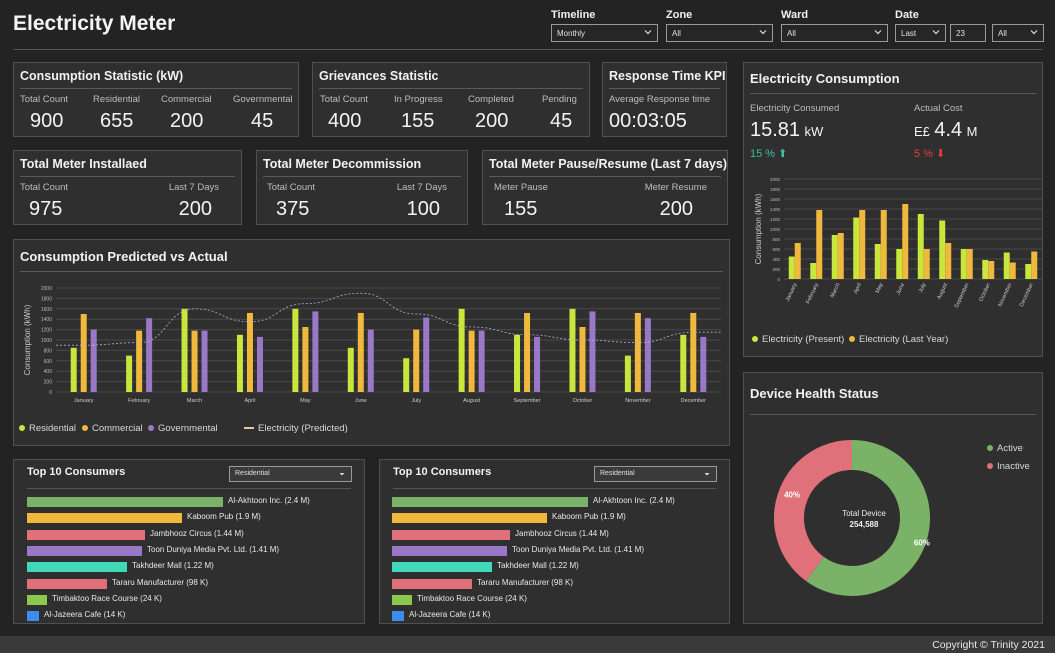 This screenshot has width=1055, height=653. What do you see at coordinates (775, 189) in the screenshot?
I see `y-tick-label: 1800` at bounding box center [775, 189].